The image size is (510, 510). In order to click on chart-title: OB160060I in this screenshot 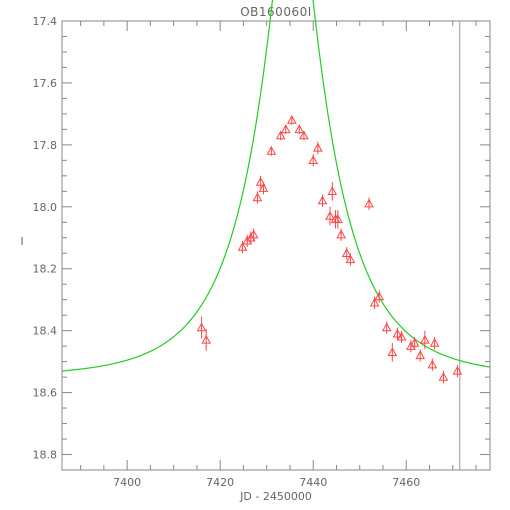, I will do `click(276, 12)`.